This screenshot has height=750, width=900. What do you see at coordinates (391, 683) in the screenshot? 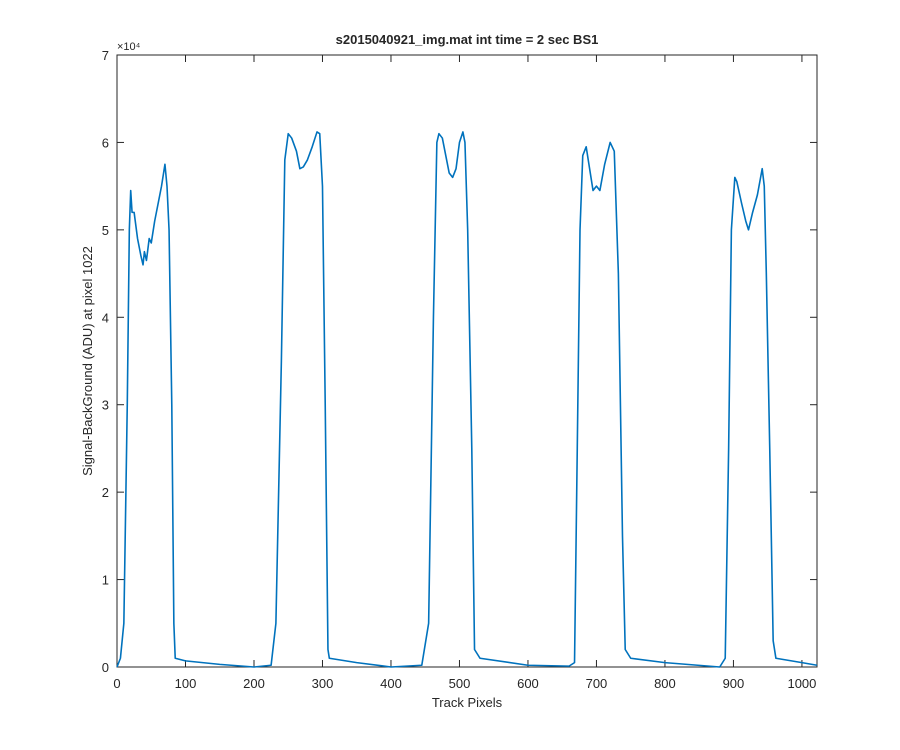
I see `x-tick-label: 400` at bounding box center [391, 683].